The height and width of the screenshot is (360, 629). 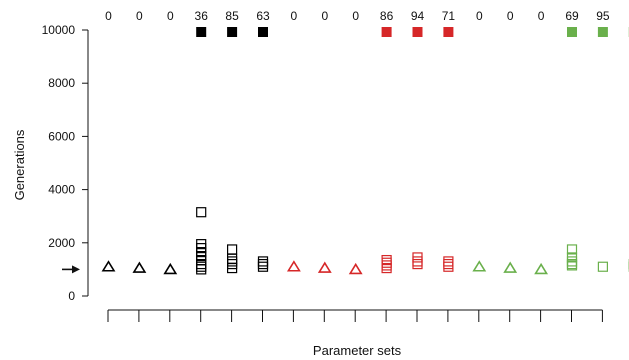 I want to click on count-label: 36, so click(x=202, y=16).